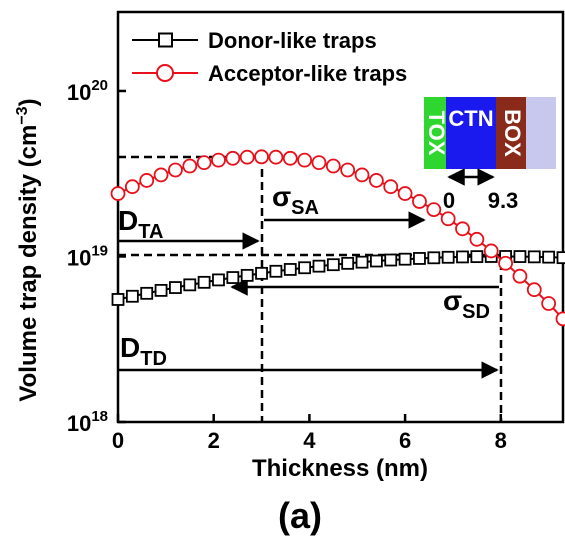 This screenshot has height=538, width=565. I want to click on annotation-sub: TD, so click(153, 359).